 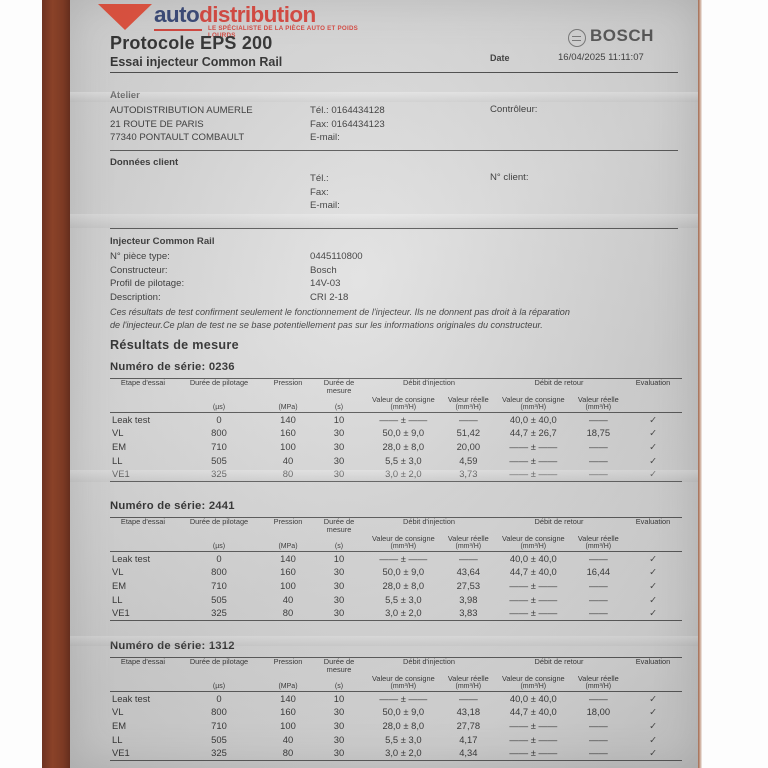 I want to click on injector-field-label-0: N° pièce type:, so click(x=140, y=256).